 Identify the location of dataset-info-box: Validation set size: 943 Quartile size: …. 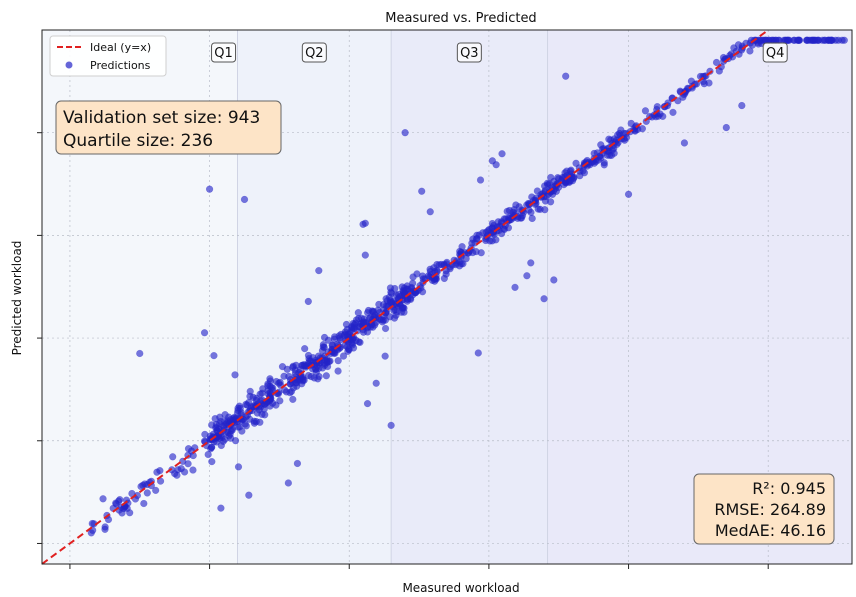
(168, 127).